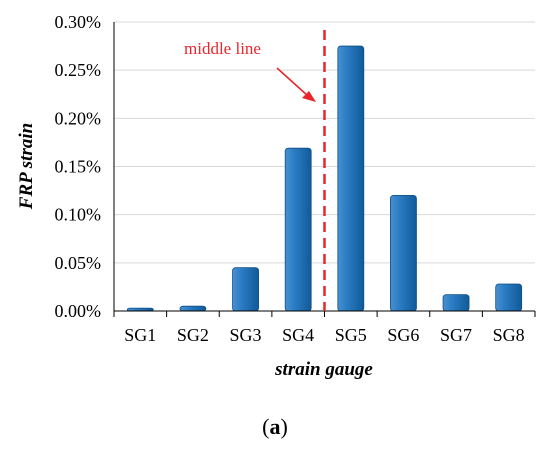 This screenshot has height=451, width=550. Describe the element at coordinates (78, 118) in the screenshot. I see `y-tick-label: 0.20%` at that location.